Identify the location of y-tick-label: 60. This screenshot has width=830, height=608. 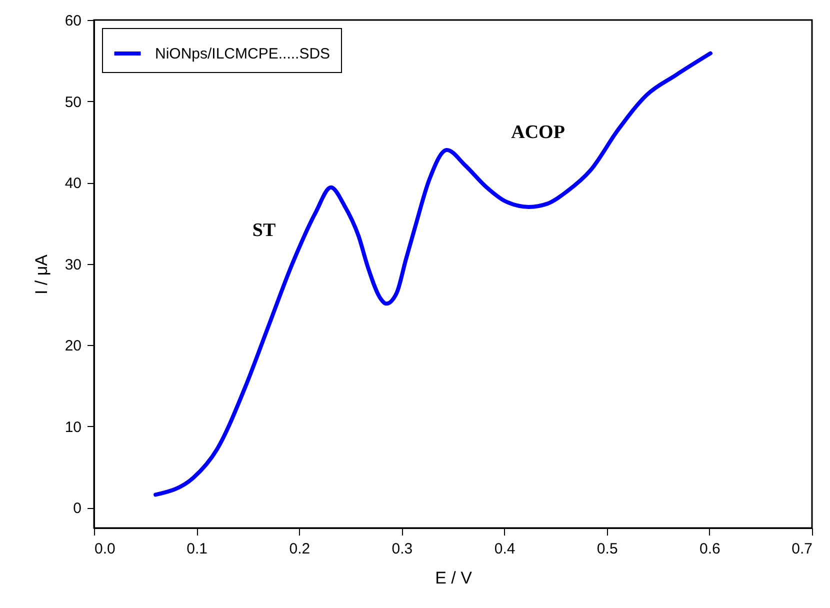
(73, 21).